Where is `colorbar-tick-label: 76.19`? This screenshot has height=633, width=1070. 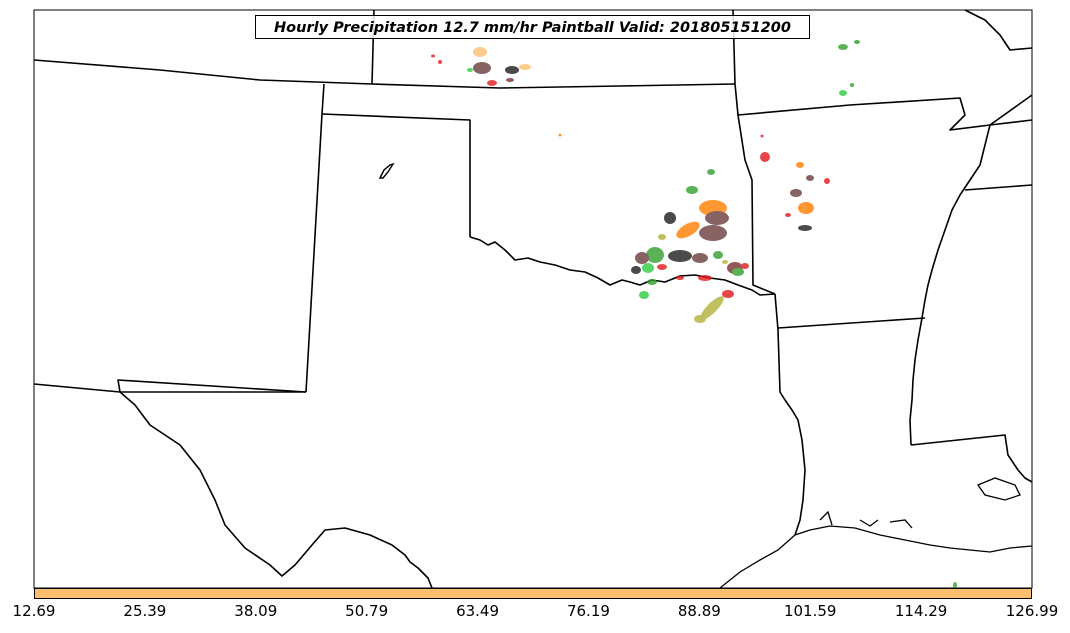
colorbar-tick-label: 76.19 is located at coordinates (588, 611).